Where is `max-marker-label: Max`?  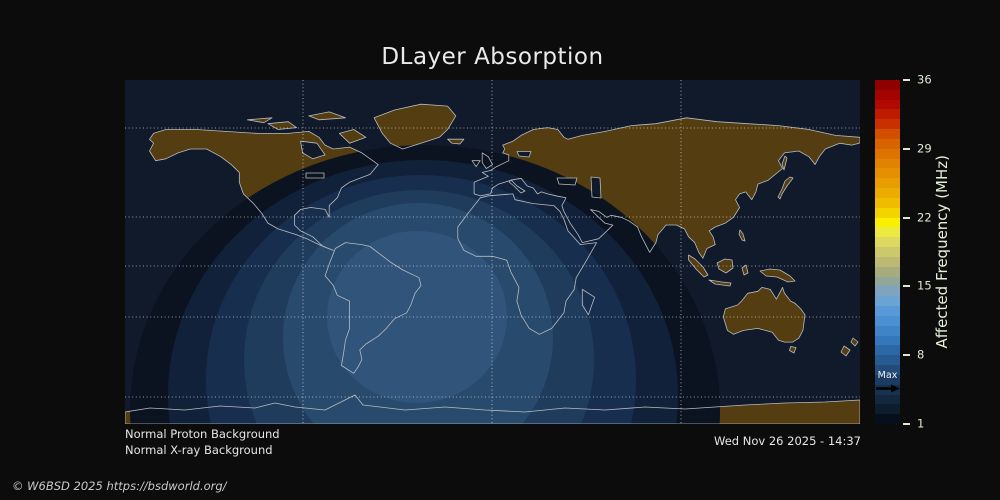 max-marker-label: Max is located at coordinates (887, 375).